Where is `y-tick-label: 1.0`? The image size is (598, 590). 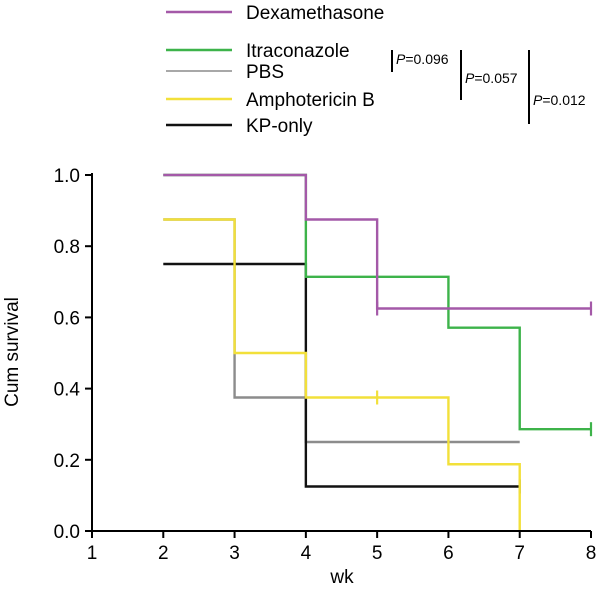
y-tick-label: 1.0 is located at coordinates (67, 176).